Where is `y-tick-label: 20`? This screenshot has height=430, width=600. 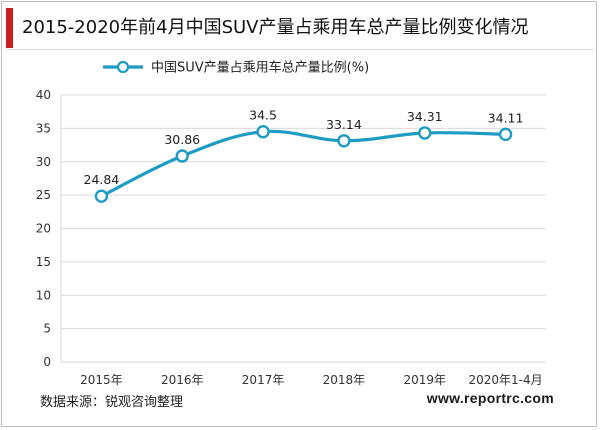 y-tick-label: 20 is located at coordinates (43, 229).